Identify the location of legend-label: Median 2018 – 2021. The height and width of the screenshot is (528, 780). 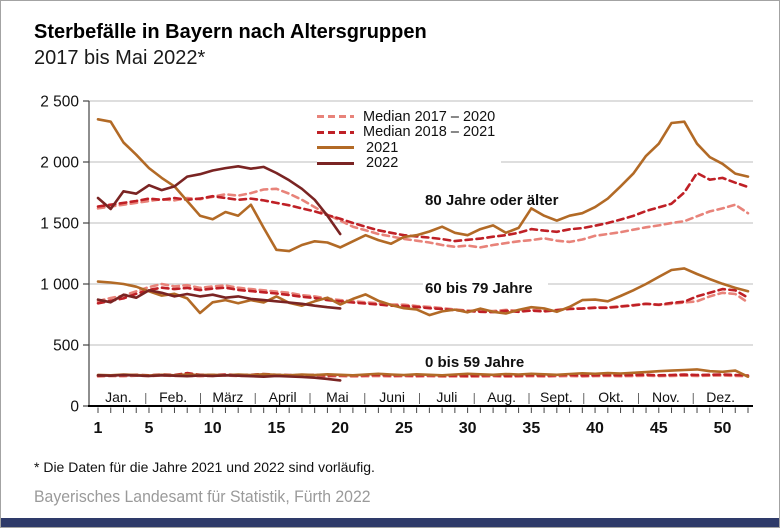
(429, 132).